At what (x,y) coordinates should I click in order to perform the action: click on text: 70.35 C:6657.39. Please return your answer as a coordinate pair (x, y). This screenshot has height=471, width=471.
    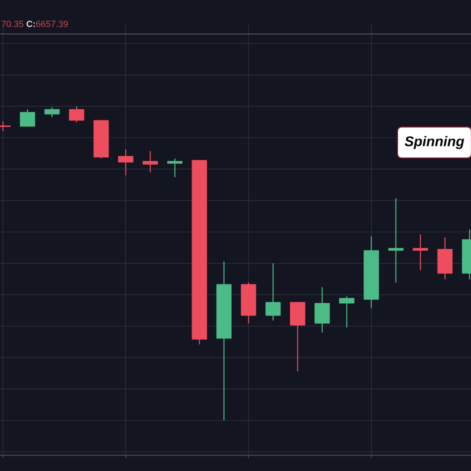
    Looking at the image, I should click on (35, 24).